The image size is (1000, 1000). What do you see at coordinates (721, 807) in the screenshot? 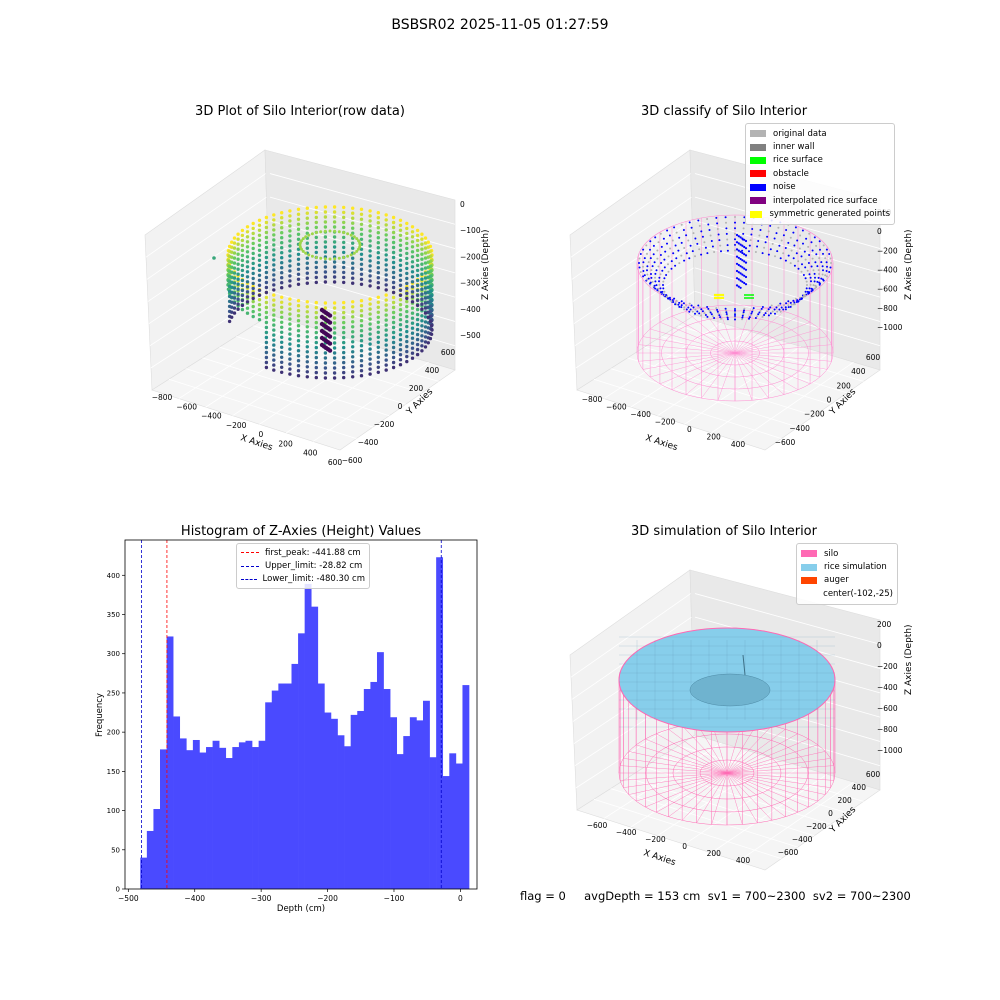
I see `floor-gridline` at bounding box center [721, 807].